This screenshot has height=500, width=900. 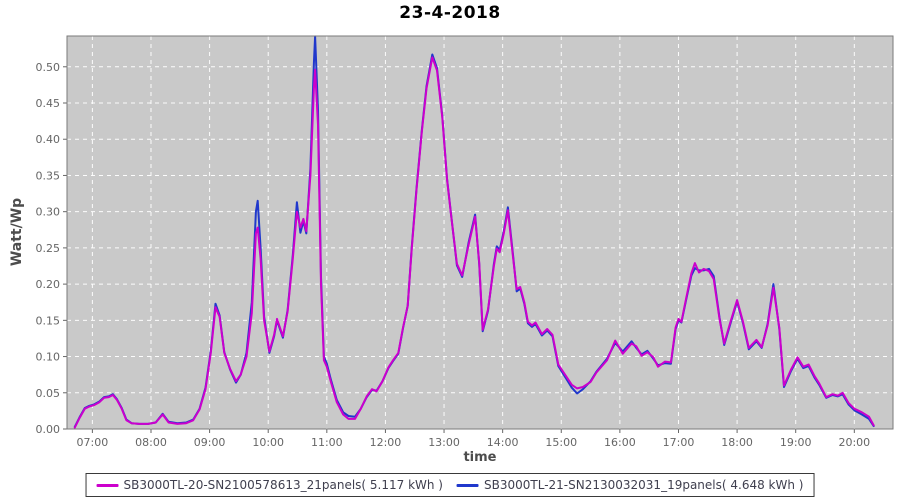 I want to click on x-tick-label: 09:00, so click(x=210, y=442).